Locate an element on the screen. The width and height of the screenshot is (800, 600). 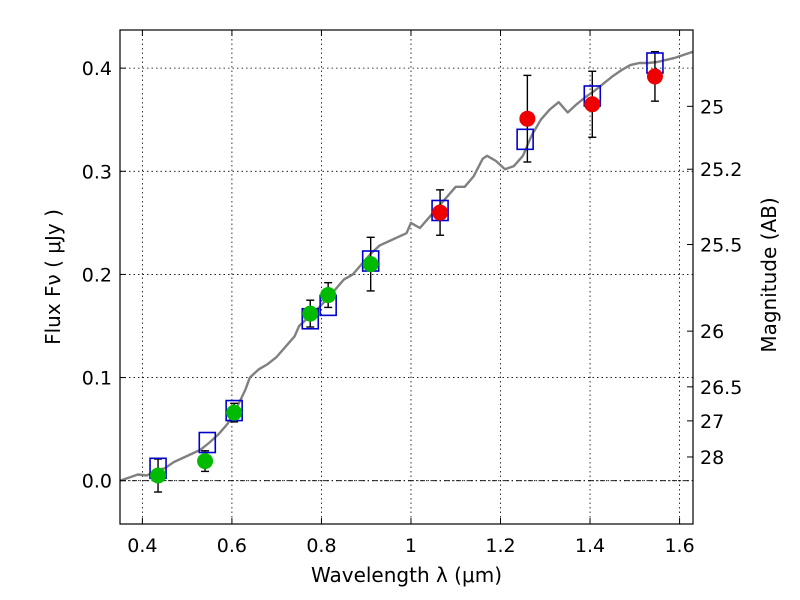
x-tick-label: 0.6 is located at coordinates (232, 546).